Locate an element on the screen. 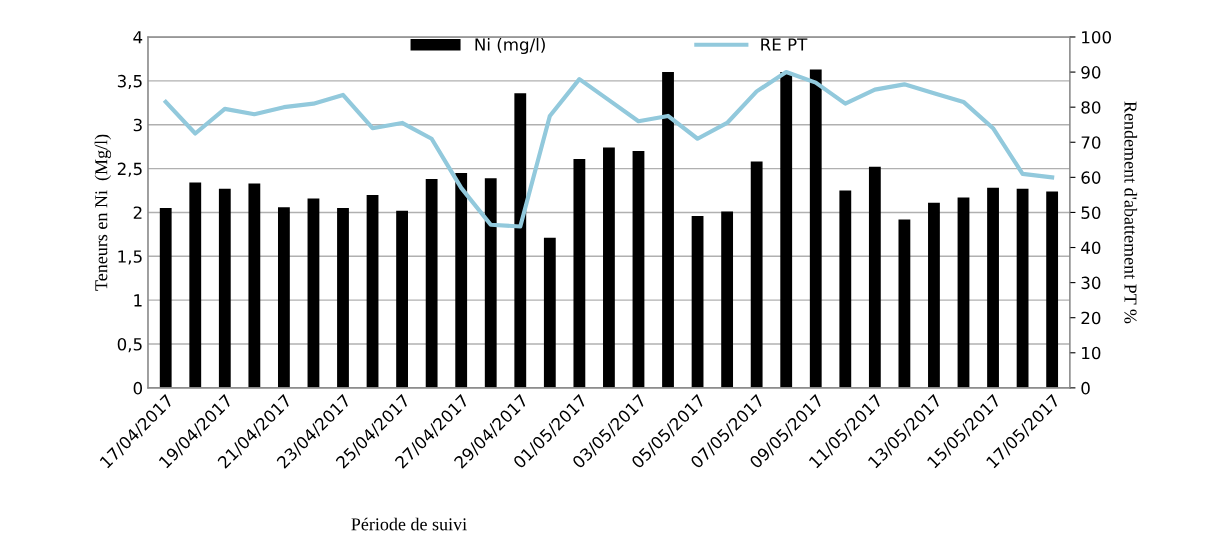 This screenshot has width=1213, height=544. y2-tick-label: 60 is located at coordinates (1091, 177).